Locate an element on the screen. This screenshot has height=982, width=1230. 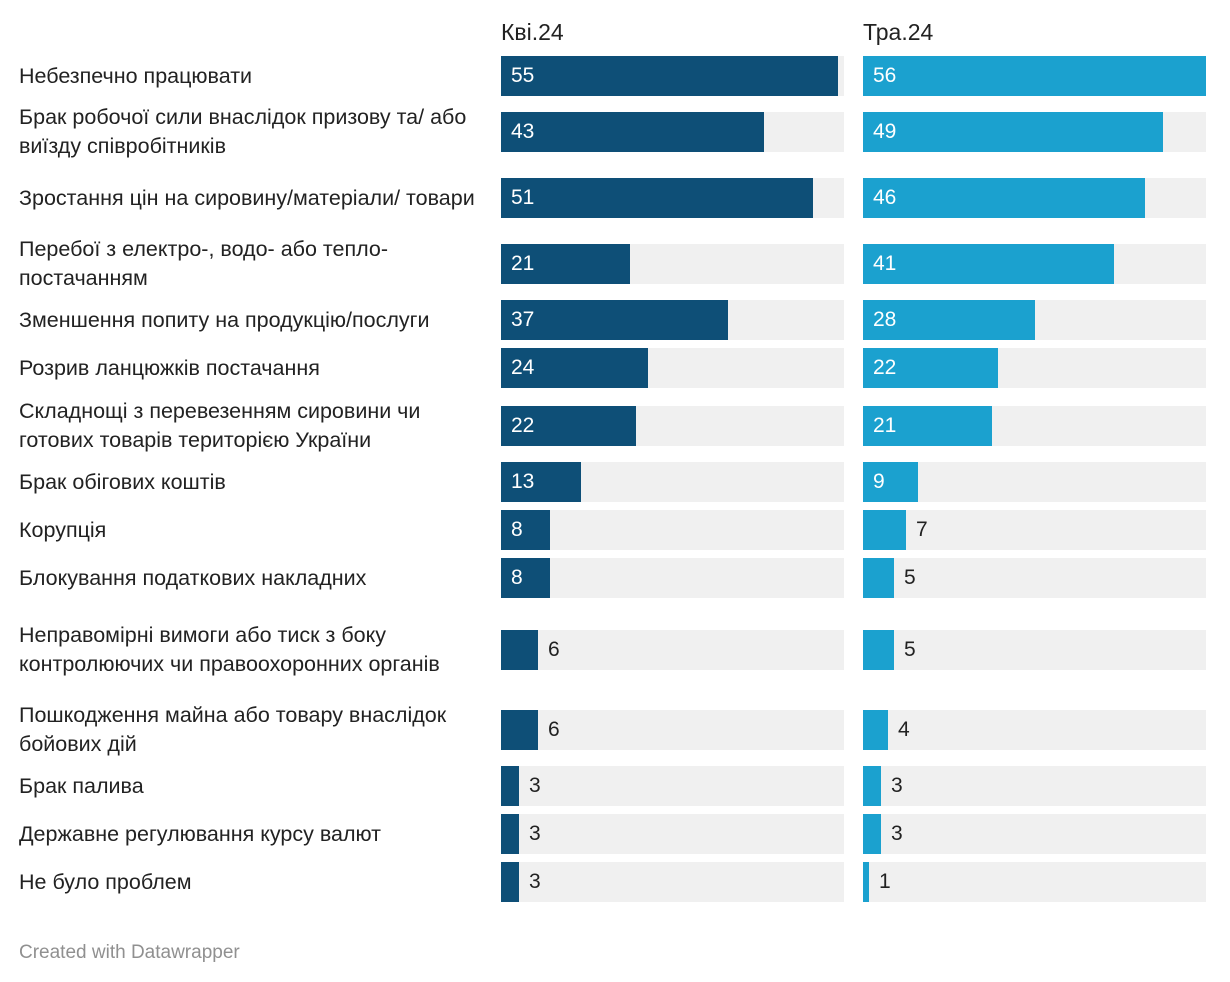
data-label: 9 is located at coordinates (879, 481).